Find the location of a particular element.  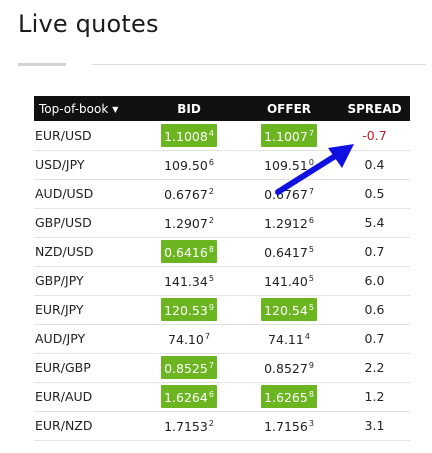

bid-price: 74.107 is located at coordinates (189, 338).